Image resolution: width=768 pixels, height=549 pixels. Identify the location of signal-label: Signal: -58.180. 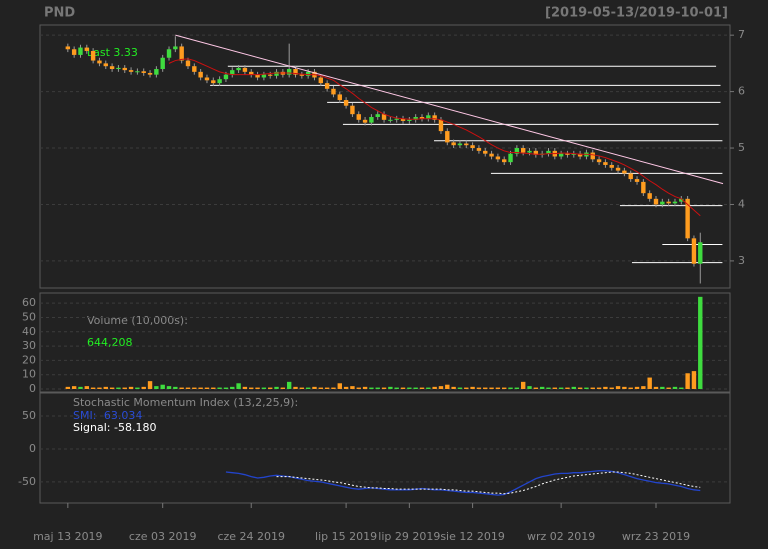
(114, 427).